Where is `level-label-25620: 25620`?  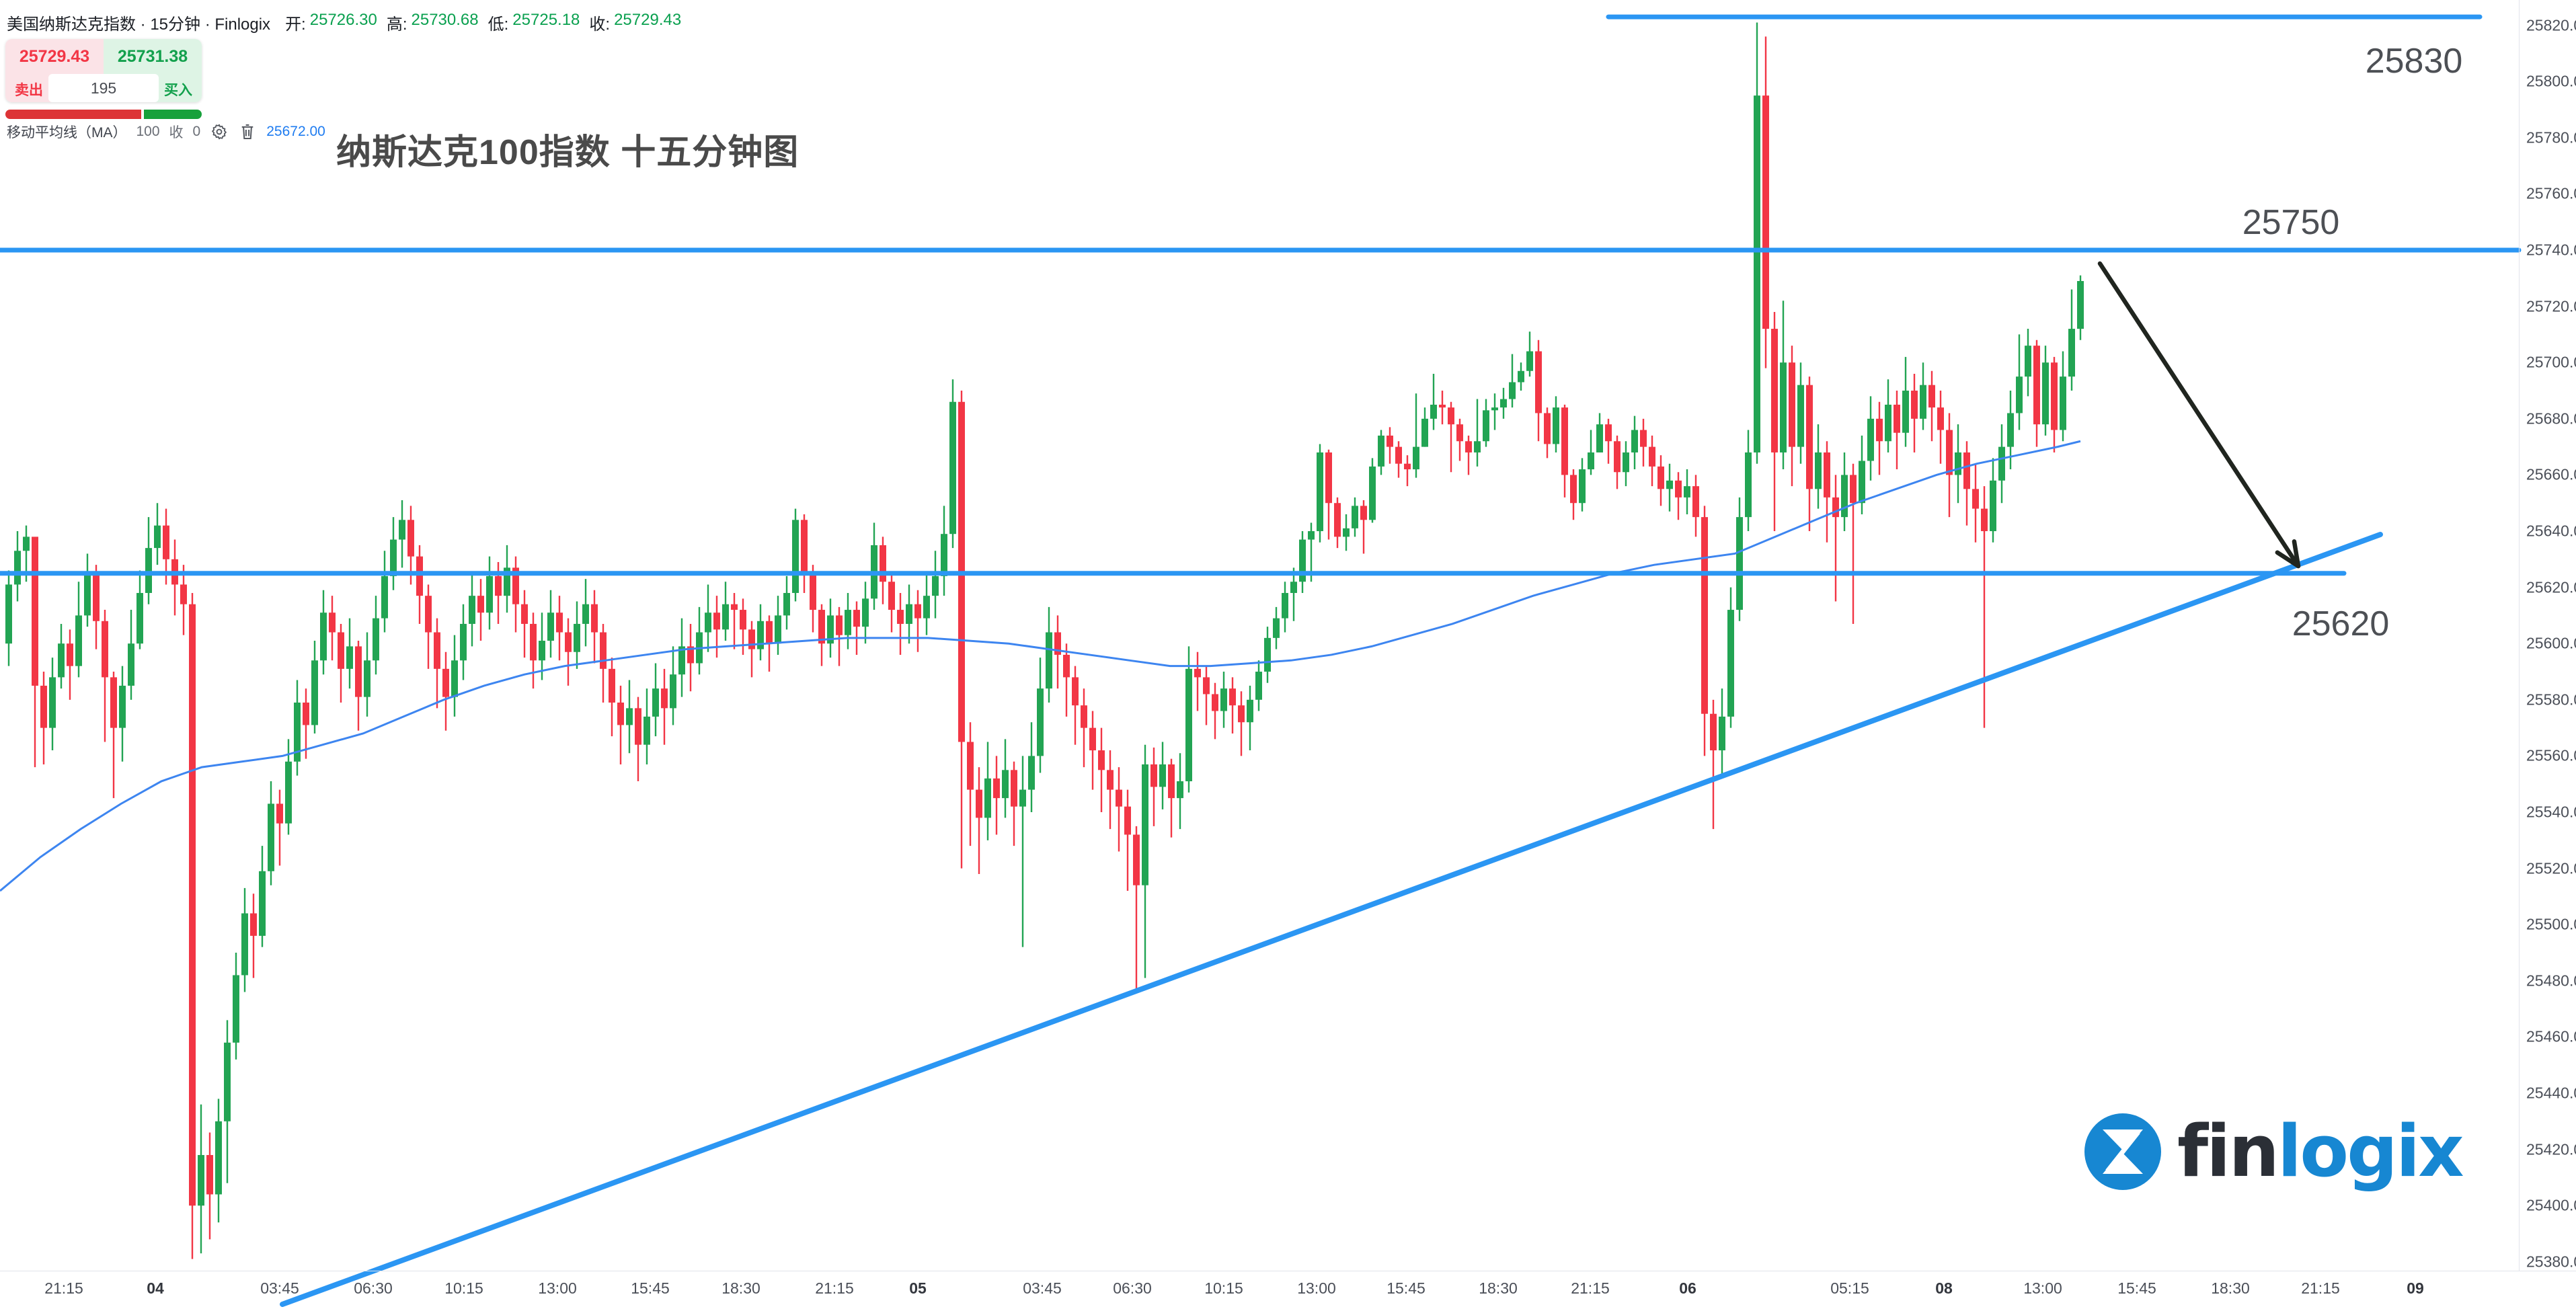 level-label-25620: 25620 is located at coordinates (2341, 623).